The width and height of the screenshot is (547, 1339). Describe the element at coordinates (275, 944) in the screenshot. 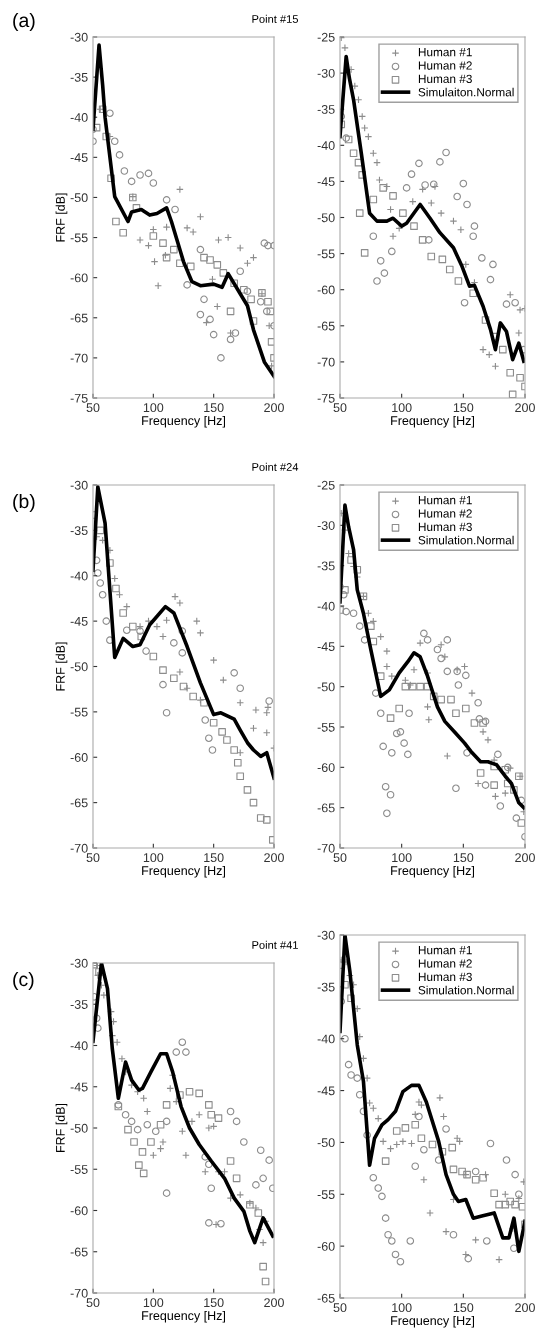

I see `chart-title: Point #41` at that location.